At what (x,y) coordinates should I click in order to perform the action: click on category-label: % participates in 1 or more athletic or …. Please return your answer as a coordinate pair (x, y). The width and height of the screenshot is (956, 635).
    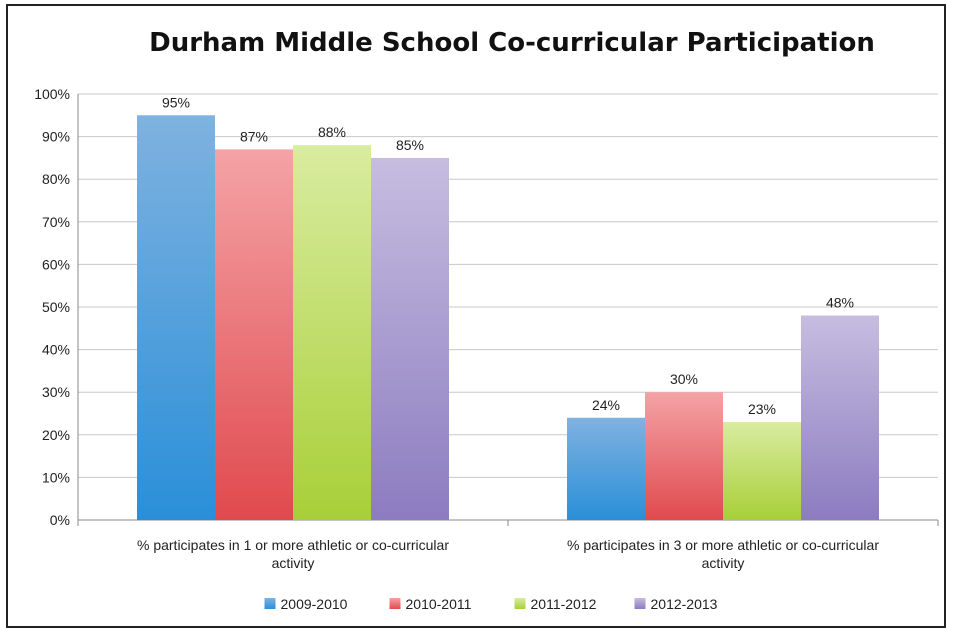
    Looking at the image, I should click on (293, 554).